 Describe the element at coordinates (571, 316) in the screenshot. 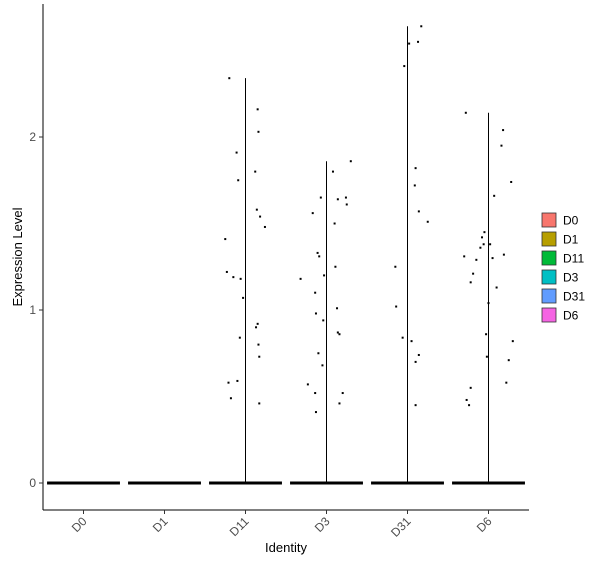

I see `legend-label-D6: D6` at that location.